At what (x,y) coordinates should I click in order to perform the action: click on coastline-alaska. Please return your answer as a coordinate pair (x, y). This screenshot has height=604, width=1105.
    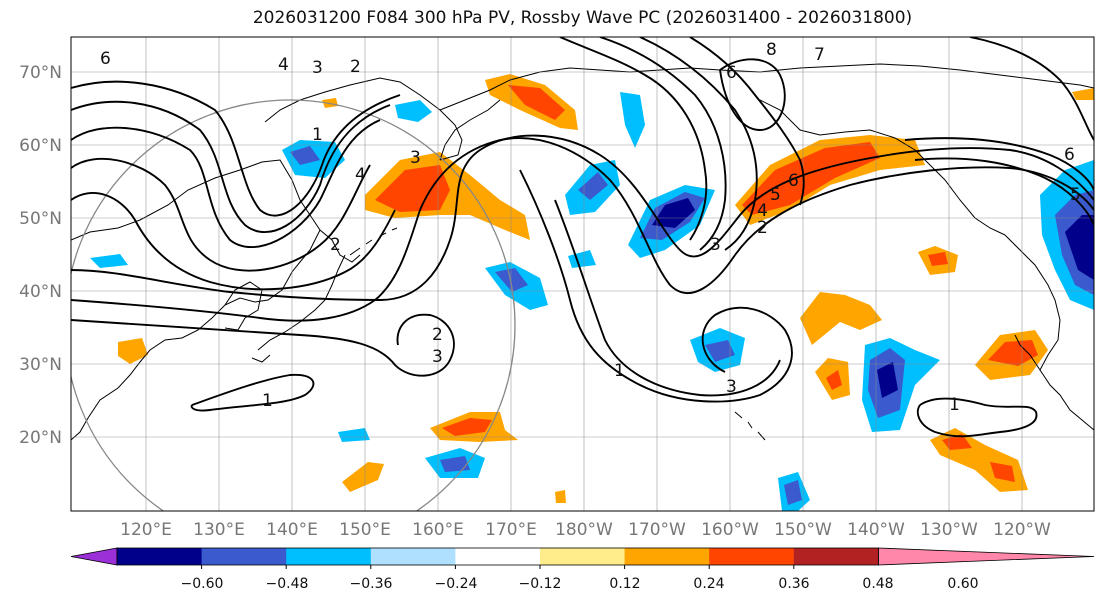
    Looking at the image, I should click on (891, 149).